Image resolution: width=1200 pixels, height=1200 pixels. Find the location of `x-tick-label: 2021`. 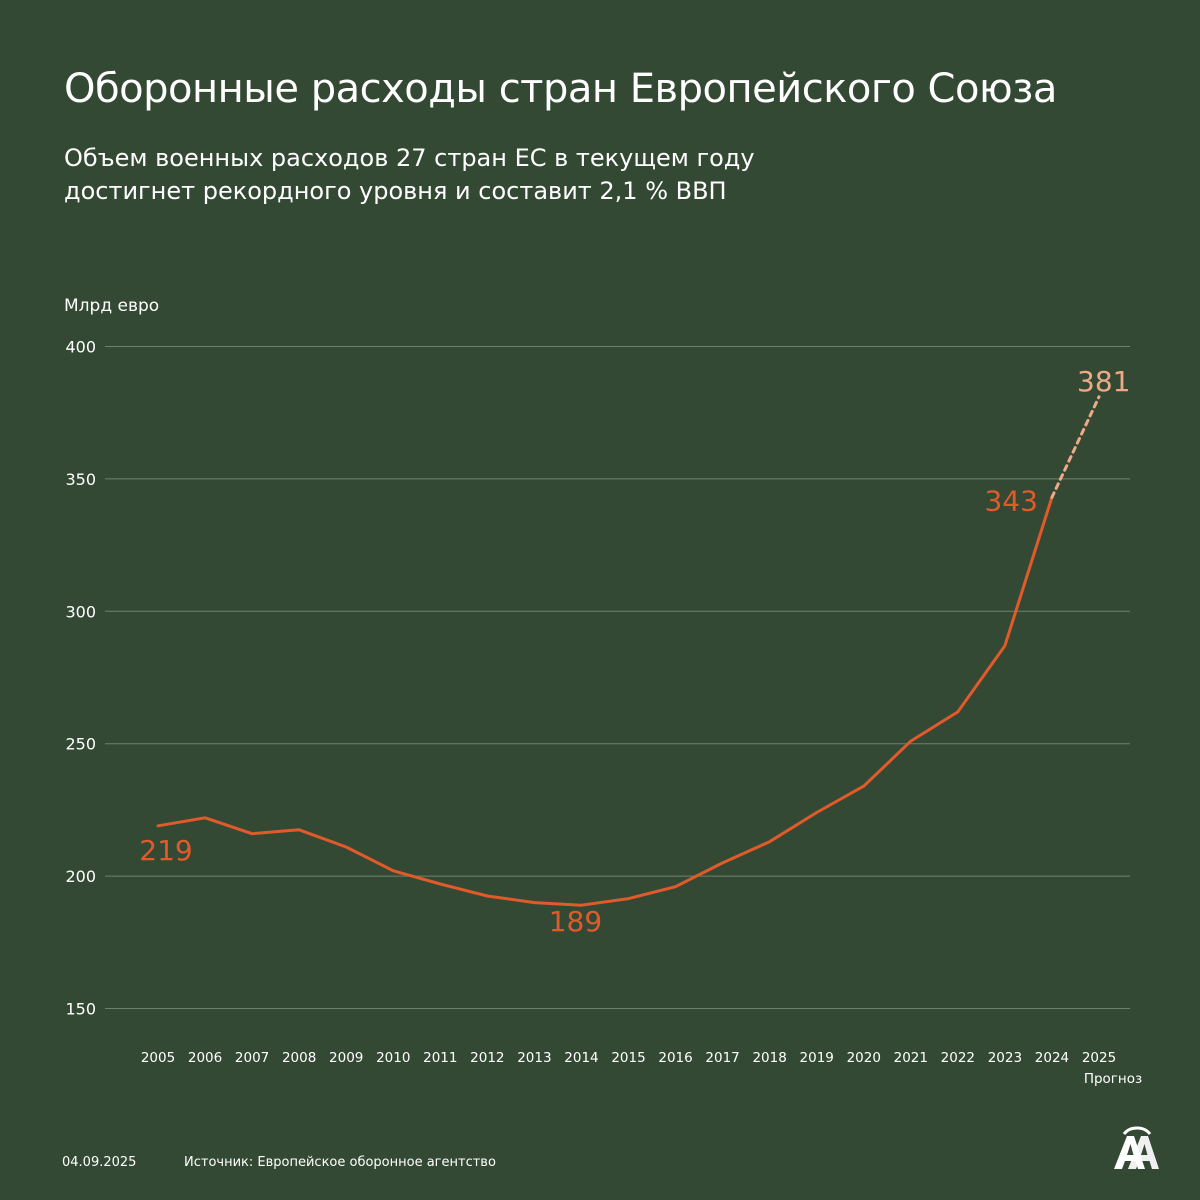

x-tick-label: 2021 is located at coordinates (911, 1058).